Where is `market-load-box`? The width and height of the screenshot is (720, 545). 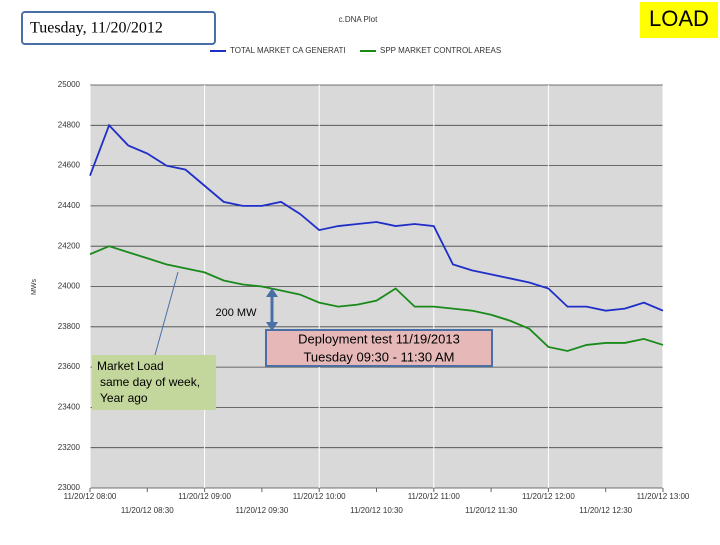 market-load-box is located at coordinates (154, 382).